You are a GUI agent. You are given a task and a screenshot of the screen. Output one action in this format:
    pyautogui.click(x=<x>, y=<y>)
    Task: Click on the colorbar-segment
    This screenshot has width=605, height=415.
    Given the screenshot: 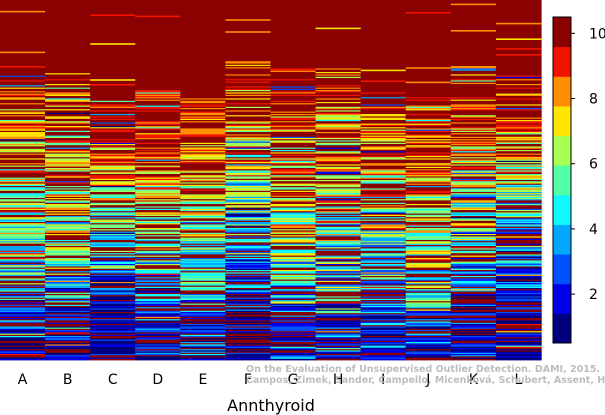 What is the action you would take?
    pyautogui.click(x=562, y=180)
    